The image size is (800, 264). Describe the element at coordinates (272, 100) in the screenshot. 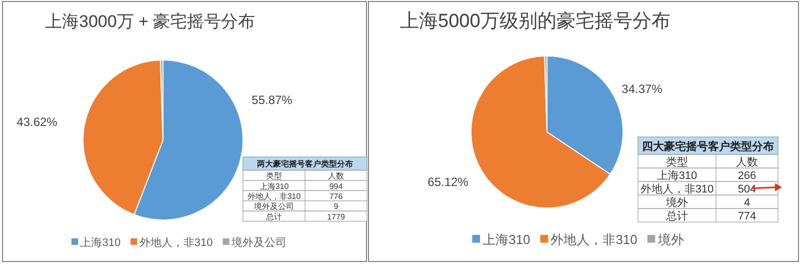

I see `data-label: 55.87%` at that location.